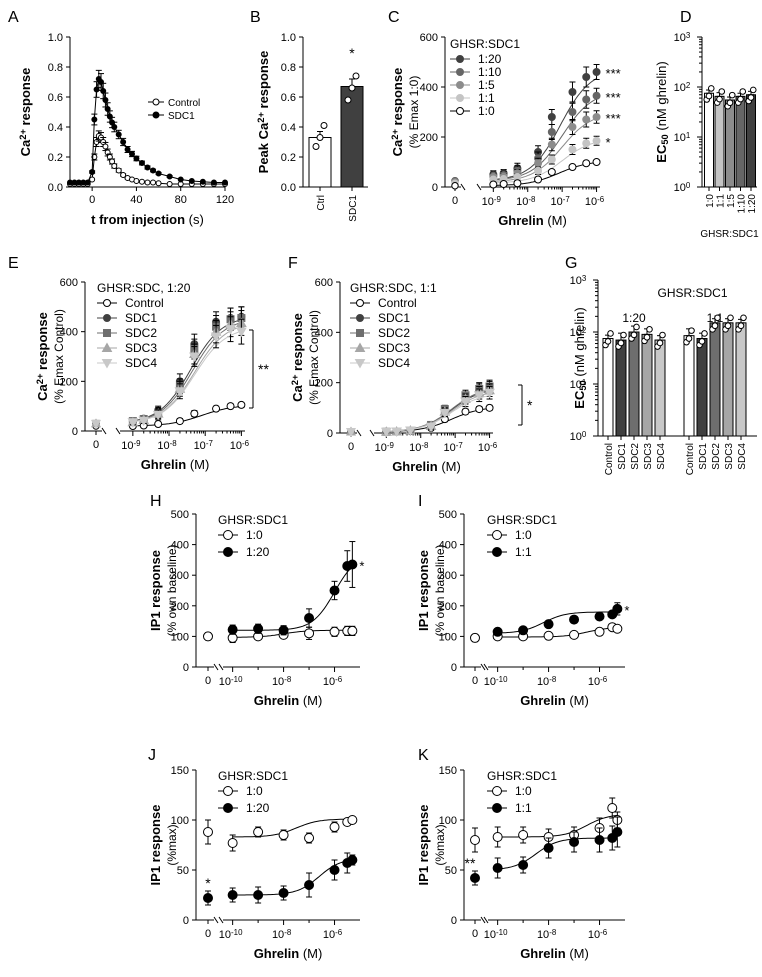  What do you see at coordinates (601, 199) in the screenshot?
I see `label-superscript: -6` at bounding box center [601, 199].